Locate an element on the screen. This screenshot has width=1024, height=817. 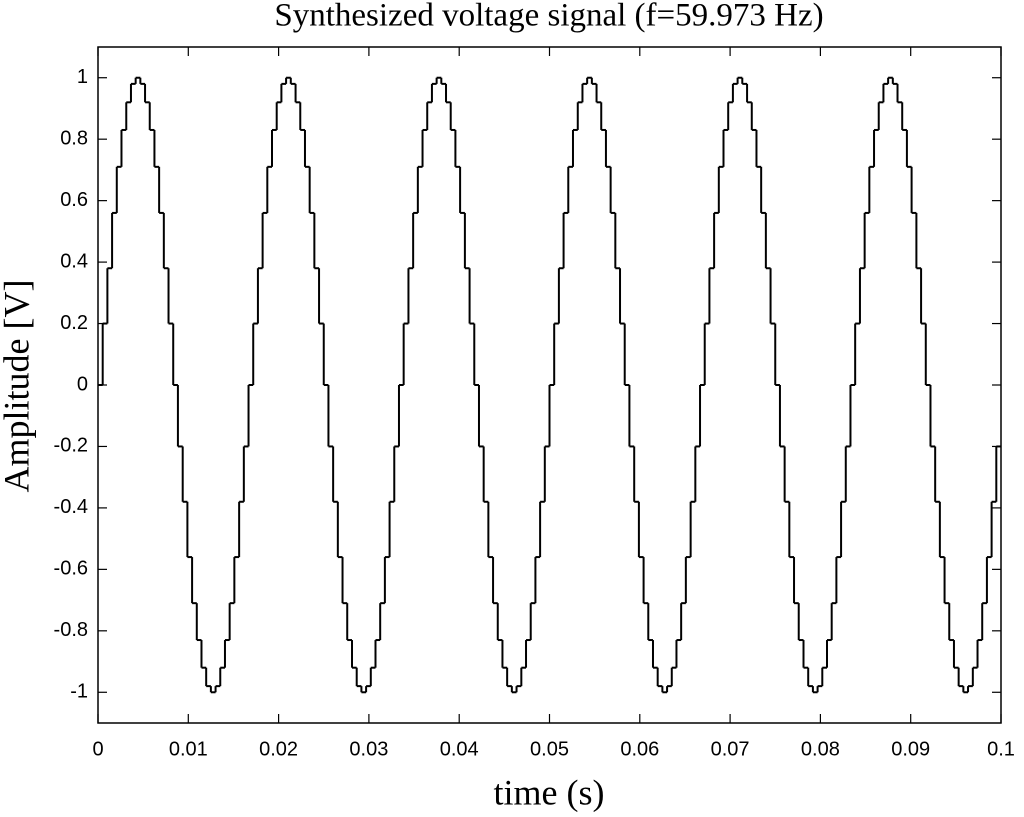
x-tick-label: 0 is located at coordinates (97, 749).